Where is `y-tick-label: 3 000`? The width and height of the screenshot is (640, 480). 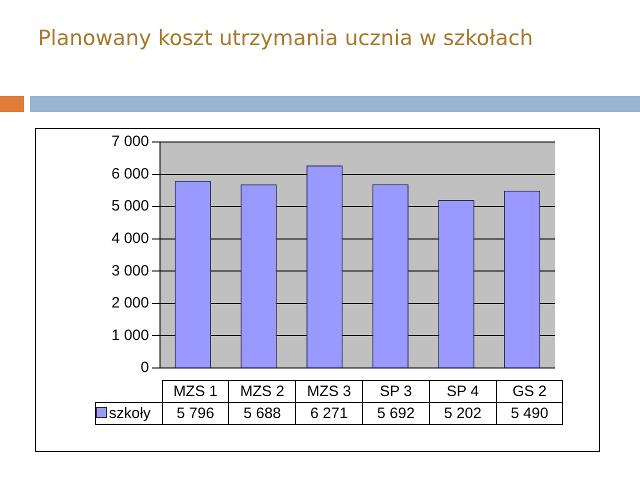
y-tick-label: 3 000 is located at coordinates (130, 271).